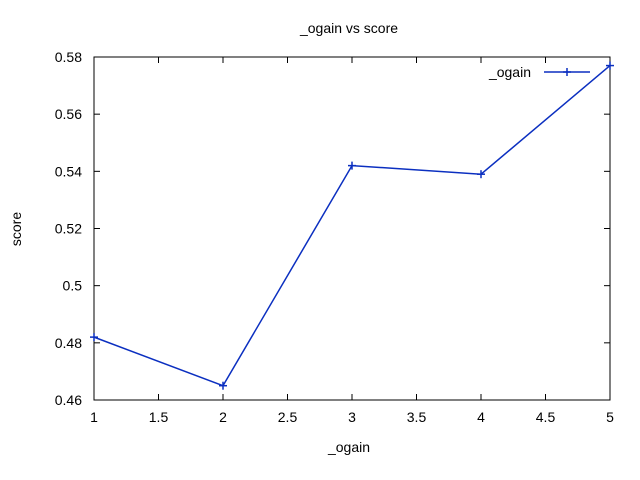 This screenshot has width=640, height=480. What do you see at coordinates (159, 417) in the screenshot?
I see `x-tick-label: 1.5` at bounding box center [159, 417].